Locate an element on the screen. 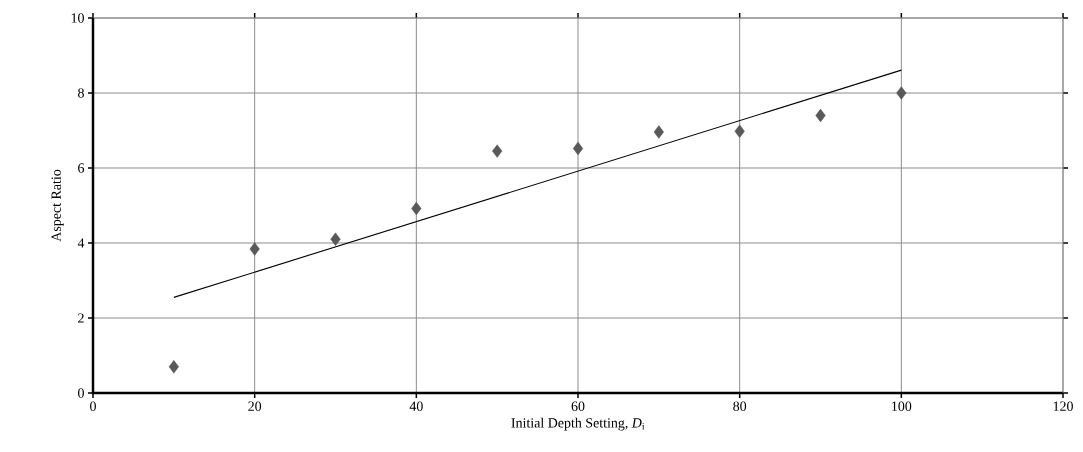 This screenshot has width=1083, height=452. x-tick-label: 0 is located at coordinates (93, 406).